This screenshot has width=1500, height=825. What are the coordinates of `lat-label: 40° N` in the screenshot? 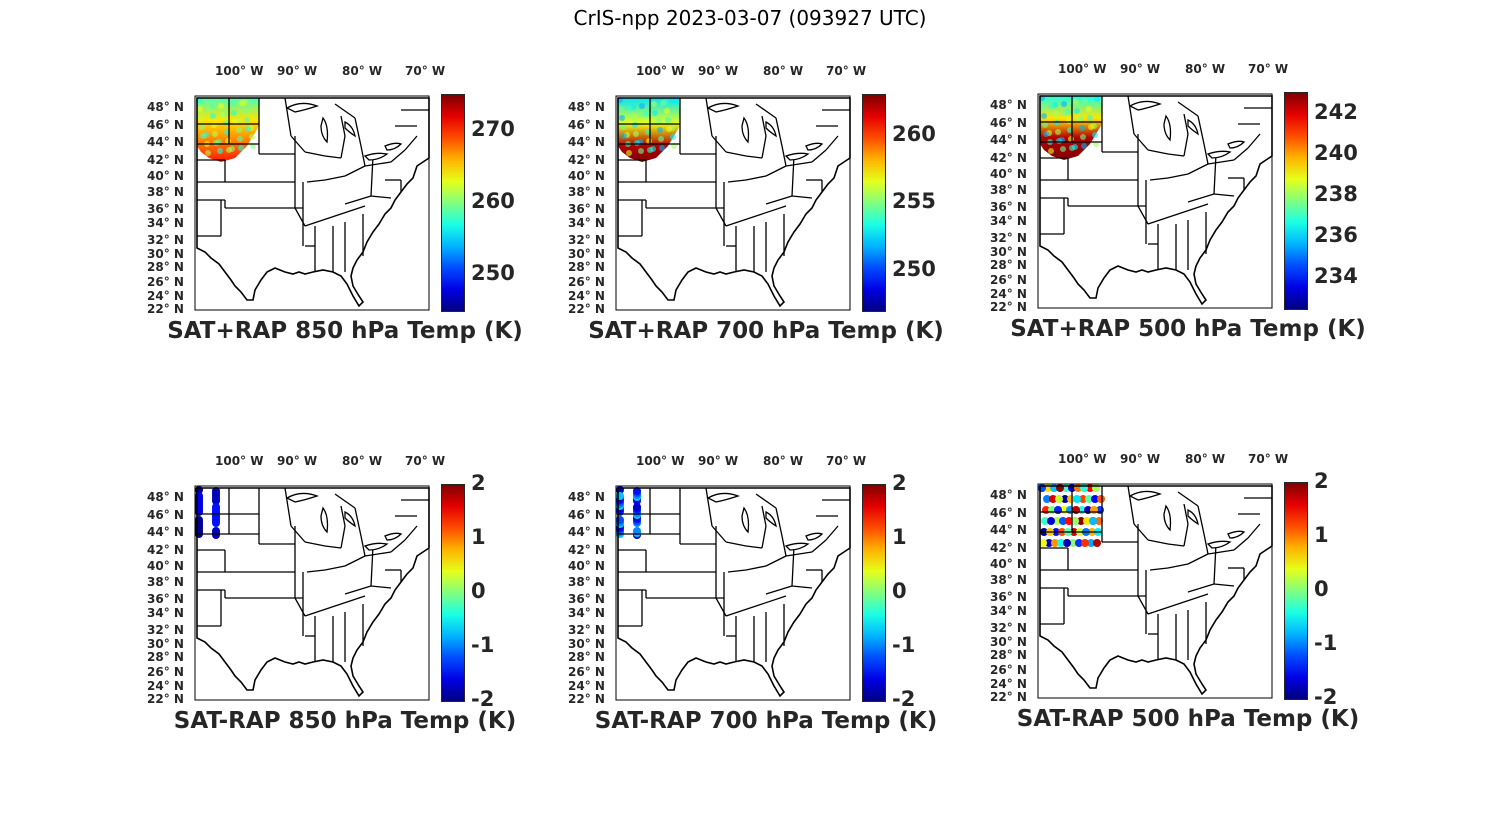 It's located at (586, 566).